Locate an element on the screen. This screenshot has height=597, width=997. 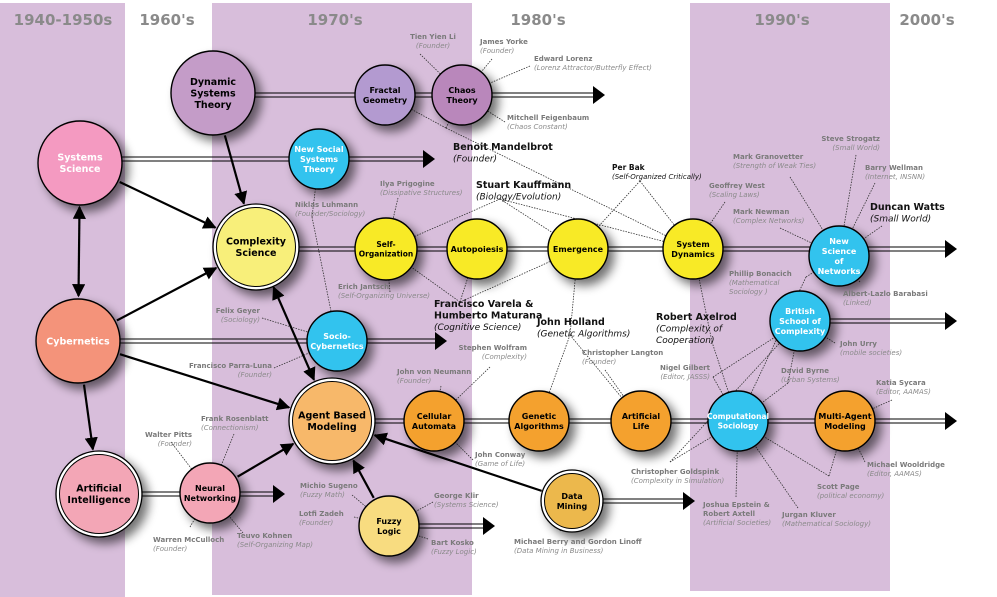
person-name: Steve Strogatz is located at coordinates (850, 139).